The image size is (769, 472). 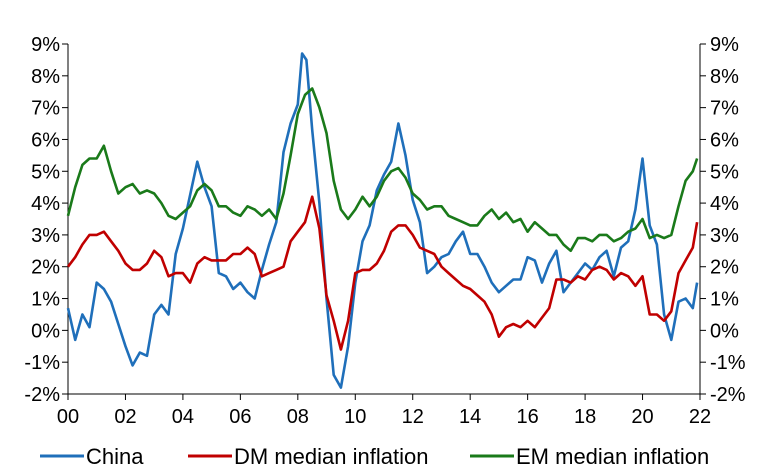 I want to click on y-tick-label-left: 1%, so click(x=45, y=300).